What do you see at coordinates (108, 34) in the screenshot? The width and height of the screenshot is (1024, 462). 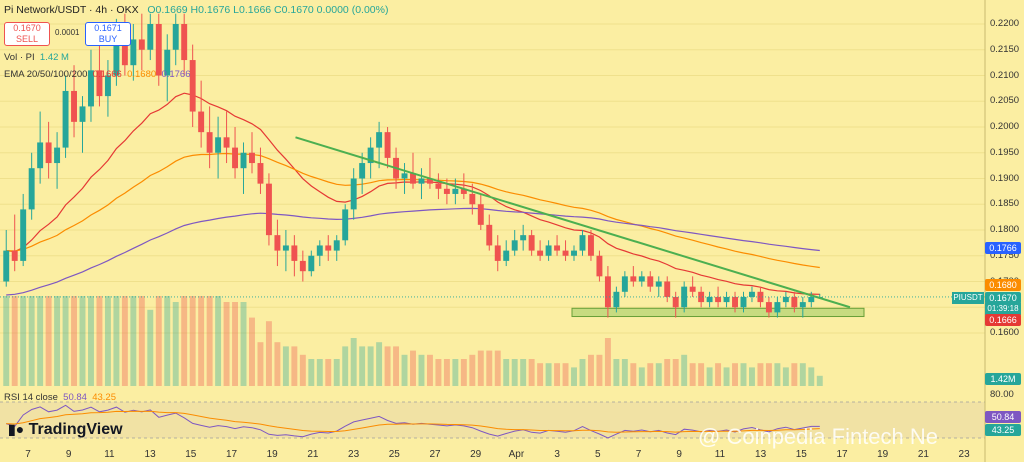 I see `buy-button: 0.1671 BUY` at bounding box center [108, 34].